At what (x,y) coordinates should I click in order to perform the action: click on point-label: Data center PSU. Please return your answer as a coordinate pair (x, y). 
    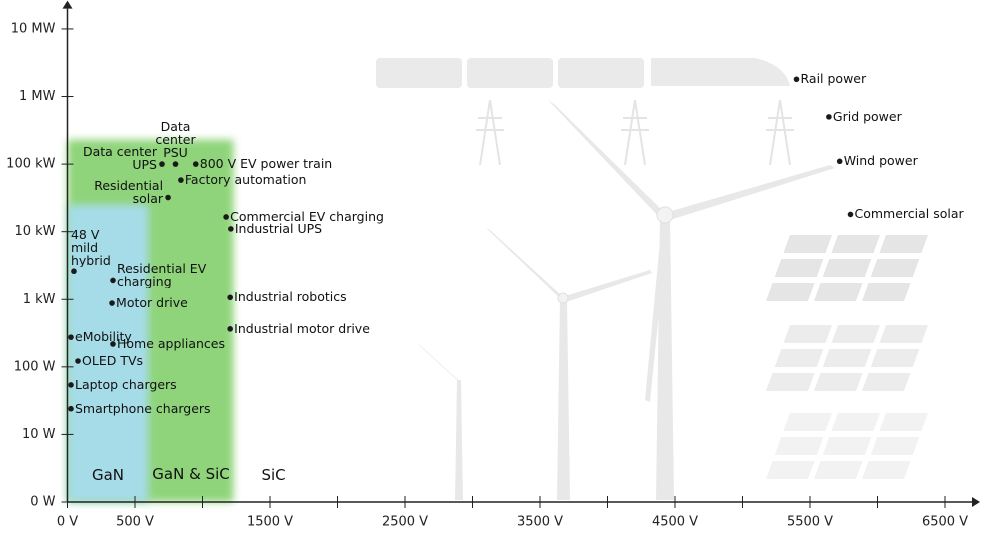
    Looking at the image, I should click on (175, 139).